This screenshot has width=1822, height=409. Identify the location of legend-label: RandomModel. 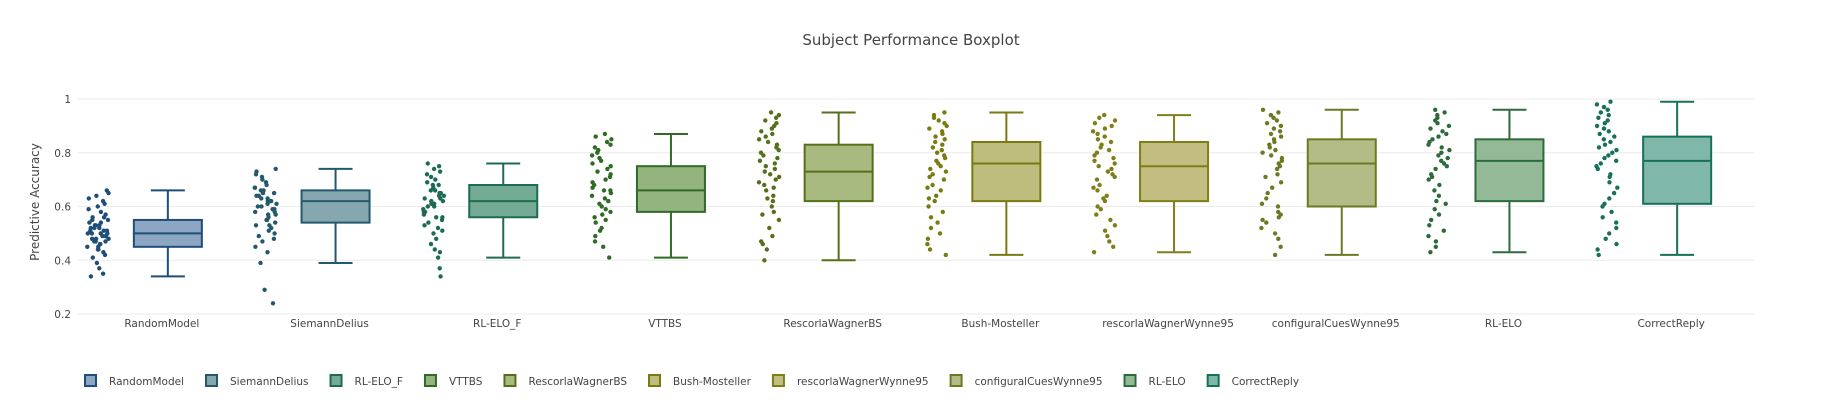
(146, 382).